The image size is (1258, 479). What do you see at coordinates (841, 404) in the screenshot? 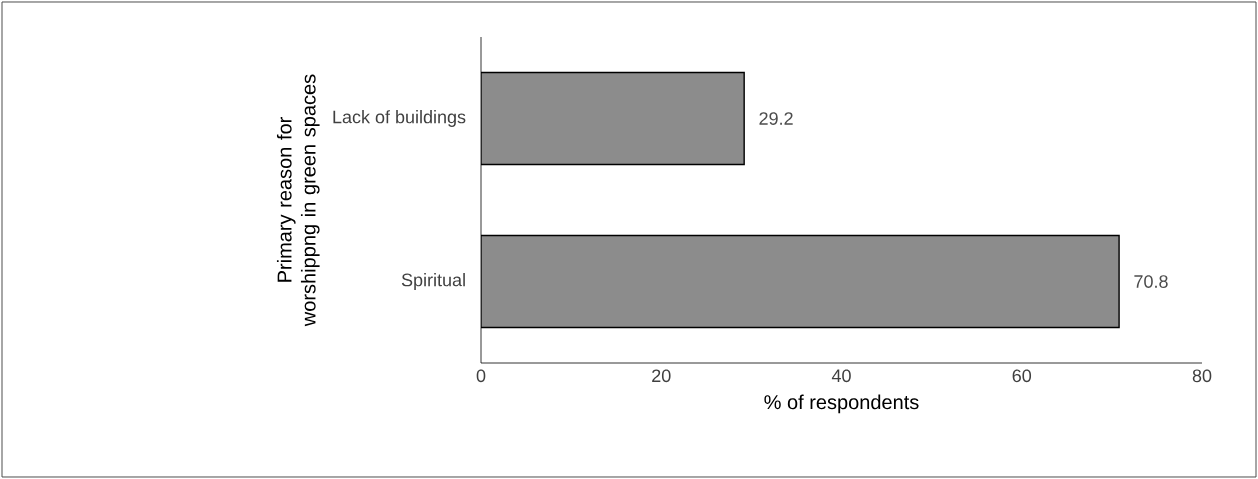
I see `x-axis-title: % of respondents` at bounding box center [841, 404].